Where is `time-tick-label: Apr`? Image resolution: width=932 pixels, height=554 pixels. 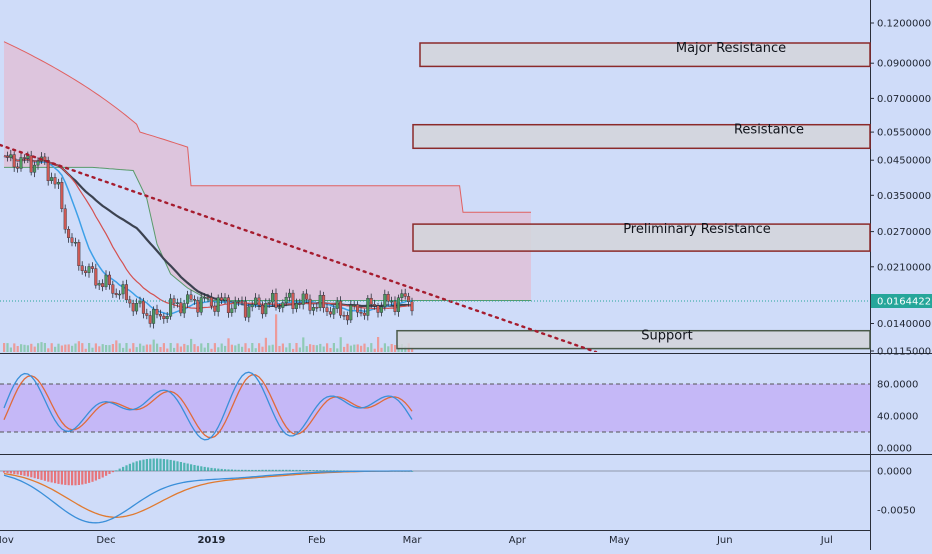
time-tick-label: Apr is located at coordinates (518, 540).